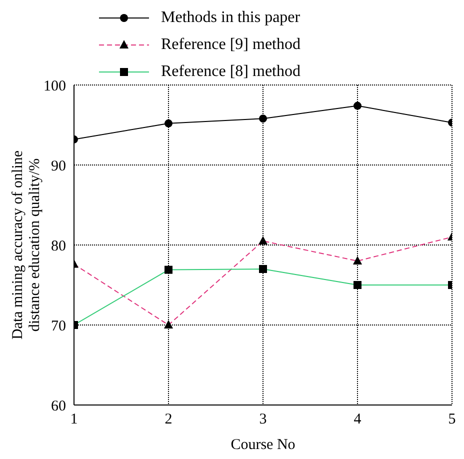 The width and height of the screenshot is (464, 459). Describe the element at coordinates (452, 420) in the screenshot. I see `x-tick-label: 5` at that location.